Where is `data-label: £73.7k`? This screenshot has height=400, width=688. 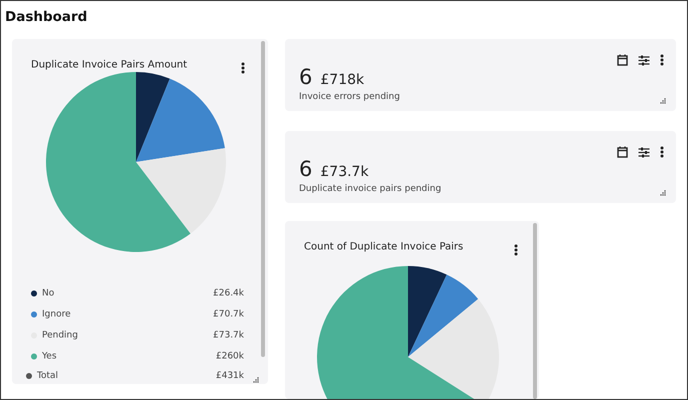
data-label: £73.7k is located at coordinates (229, 335).